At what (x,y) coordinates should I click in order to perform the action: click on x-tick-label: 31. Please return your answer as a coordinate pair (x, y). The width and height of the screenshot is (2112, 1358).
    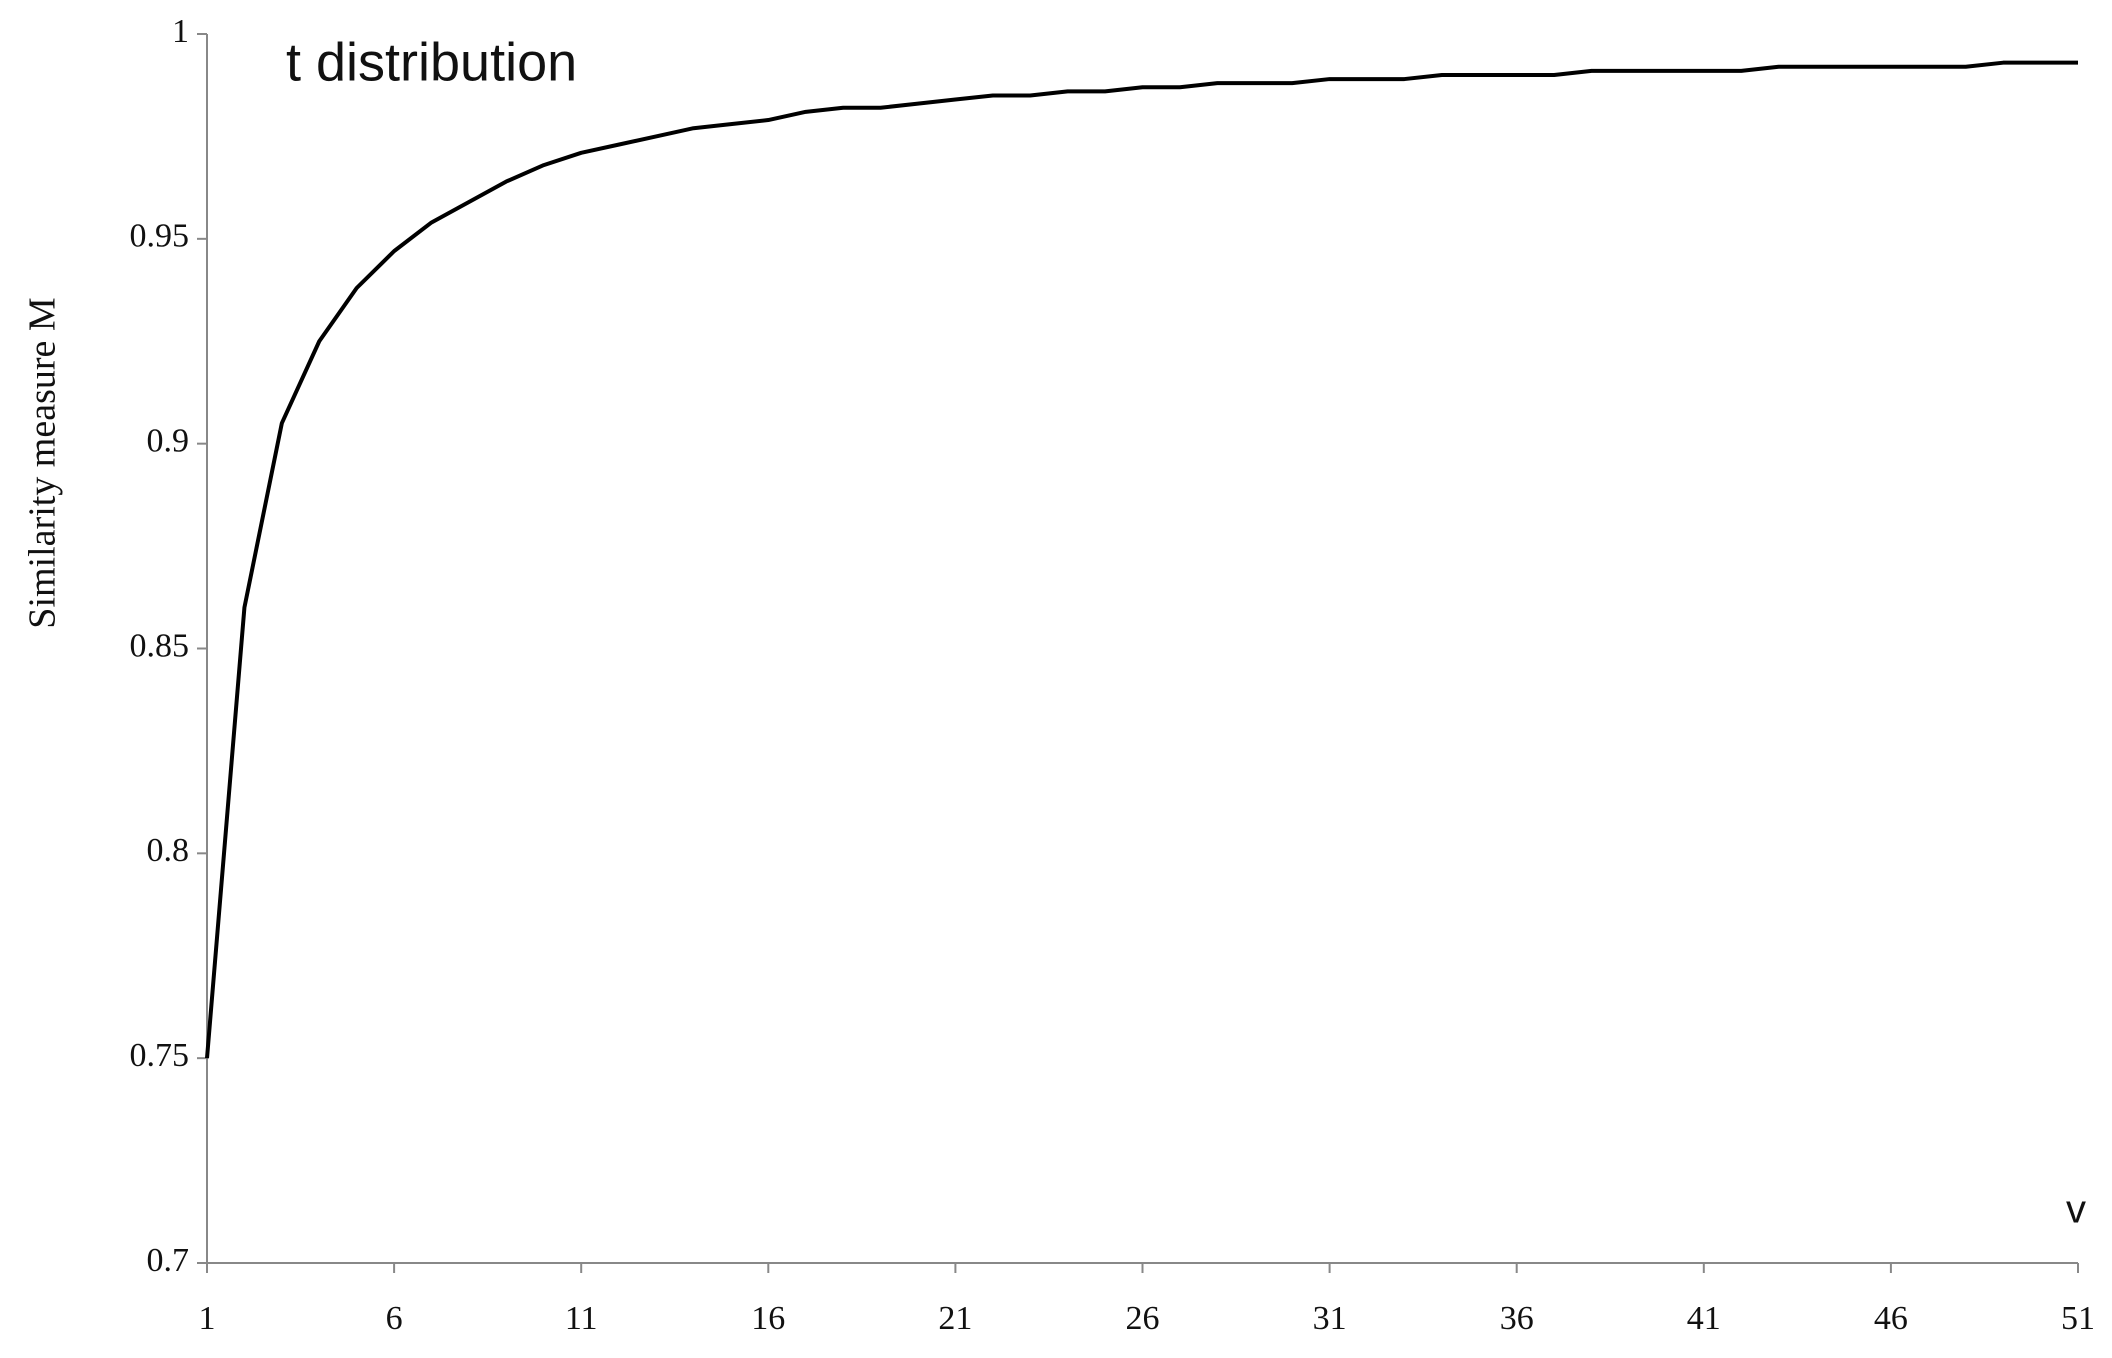
    Looking at the image, I should click on (1330, 1318).